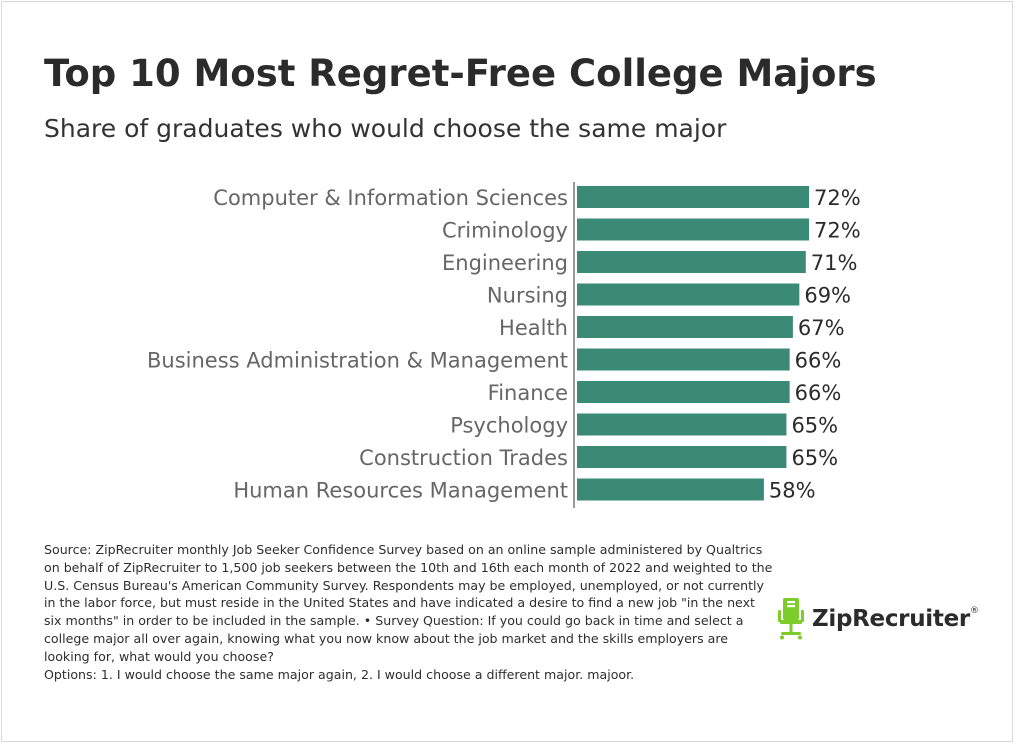 This screenshot has width=1016, height=745. What do you see at coordinates (834, 263) in the screenshot?
I see `value-label: 71%` at bounding box center [834, 263].